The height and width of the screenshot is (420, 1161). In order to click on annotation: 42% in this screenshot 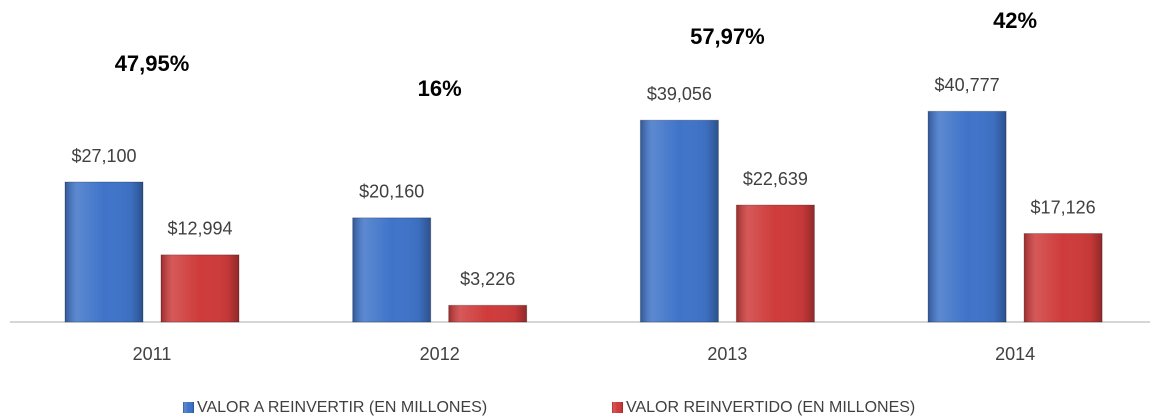, I will do `click(1015, 20)`.